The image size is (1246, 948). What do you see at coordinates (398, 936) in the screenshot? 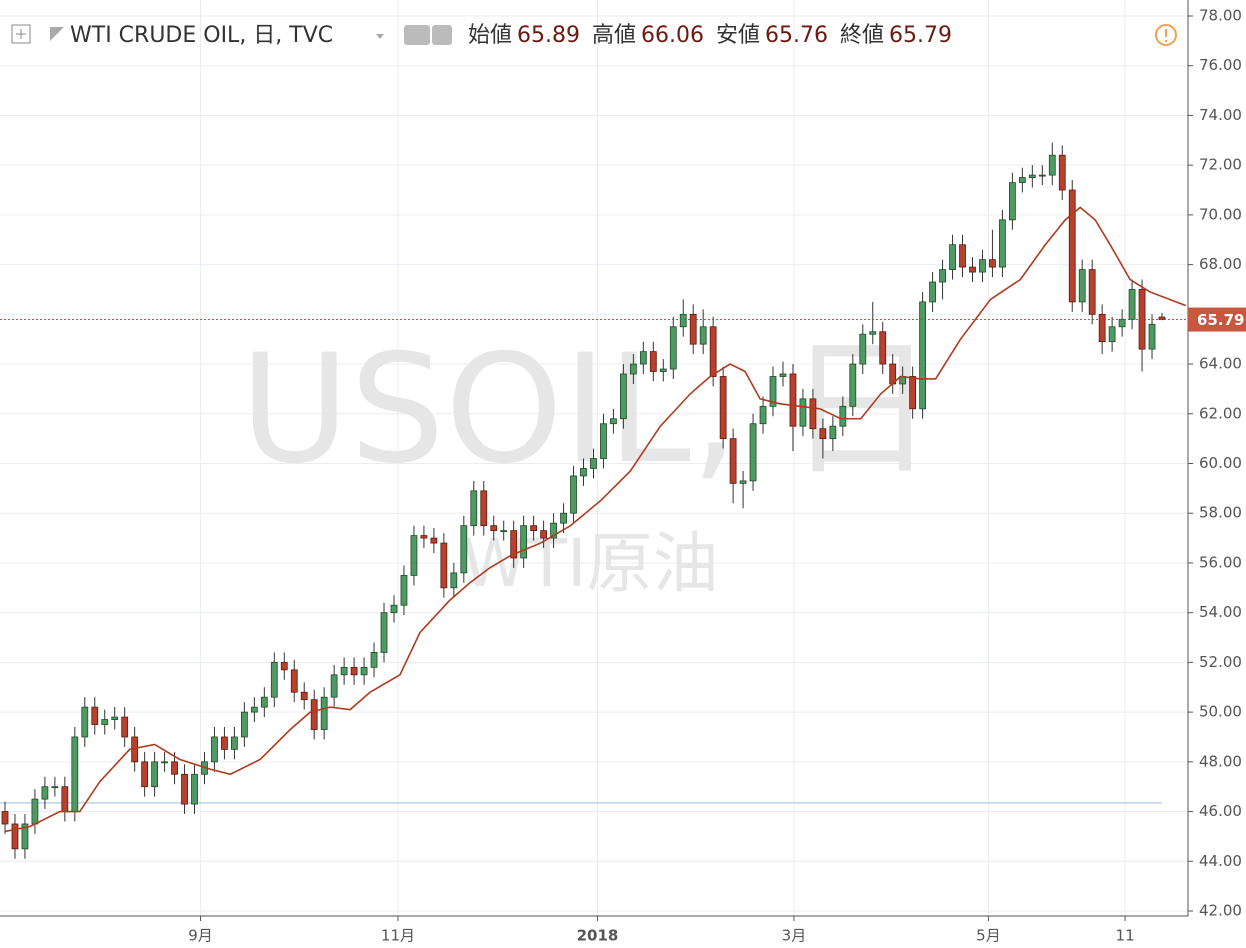
I see `x-tick-label: 11月` at bounding box center [398, 936].